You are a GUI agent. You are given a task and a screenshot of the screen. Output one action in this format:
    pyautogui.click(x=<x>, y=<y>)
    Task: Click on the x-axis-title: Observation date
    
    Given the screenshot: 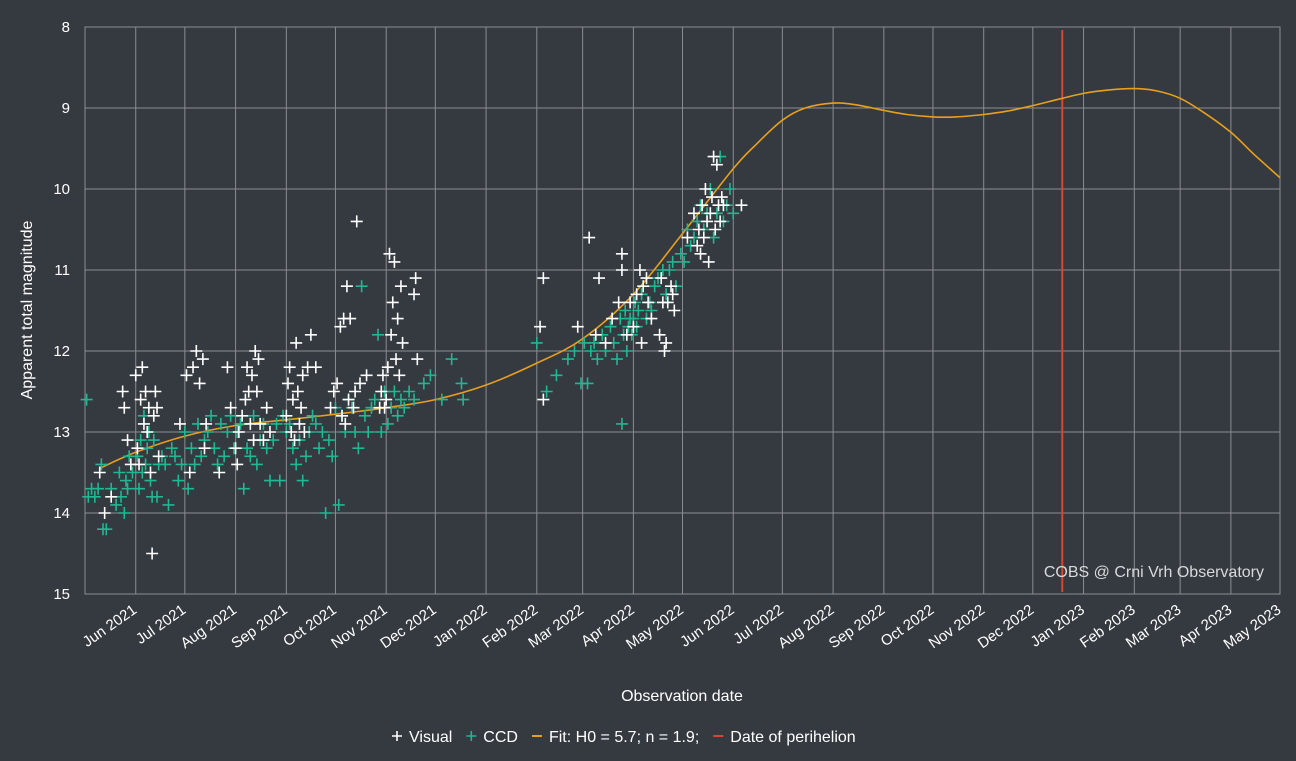 What is the action you would take?
    pyautogui.click(x=682, y=696)
    